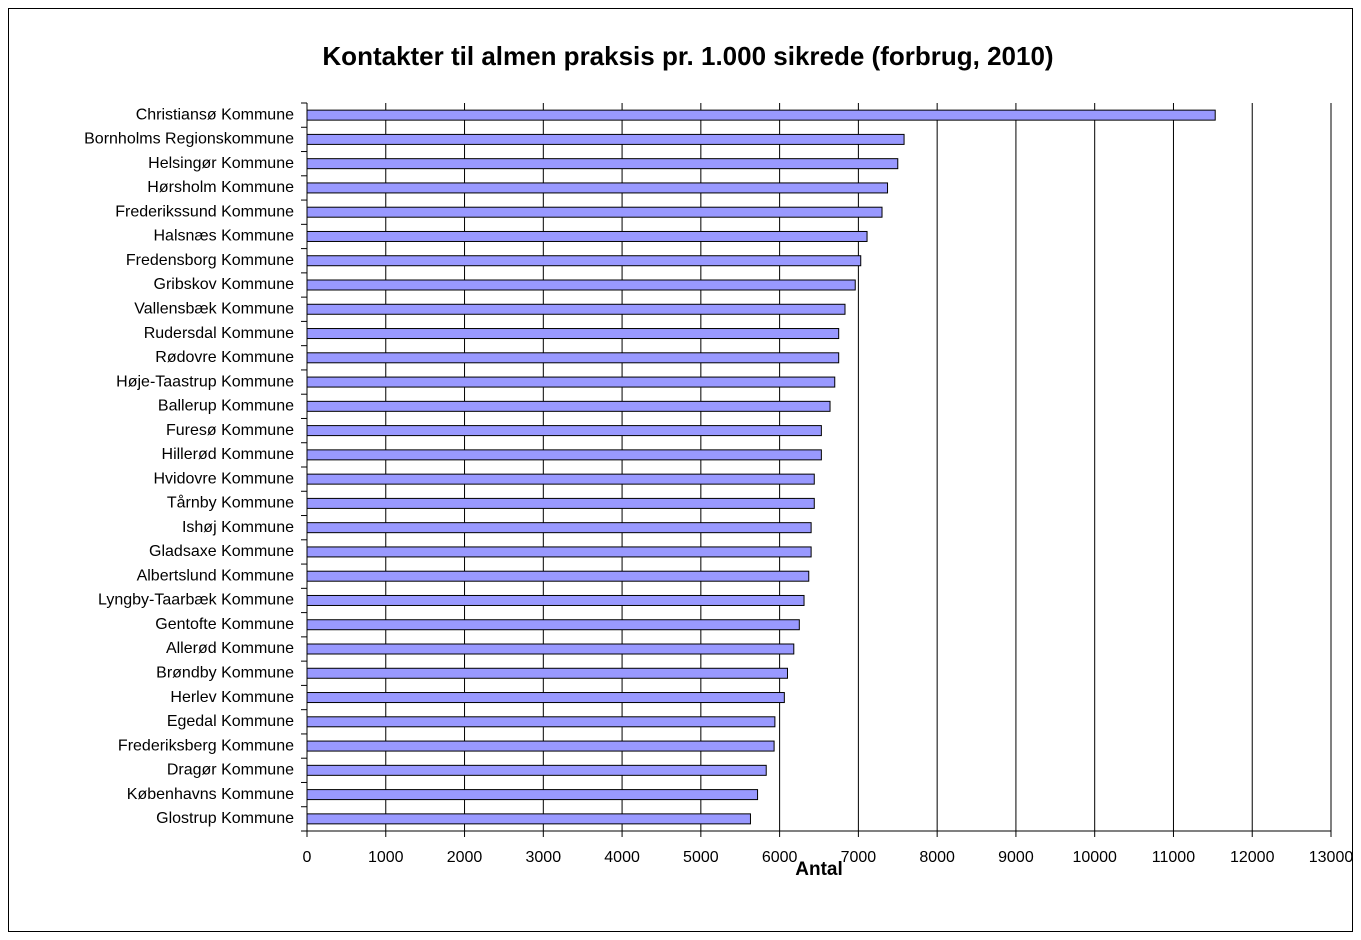  I want to click on y-tick-label: Furesø Kommune, so click(230, 430).